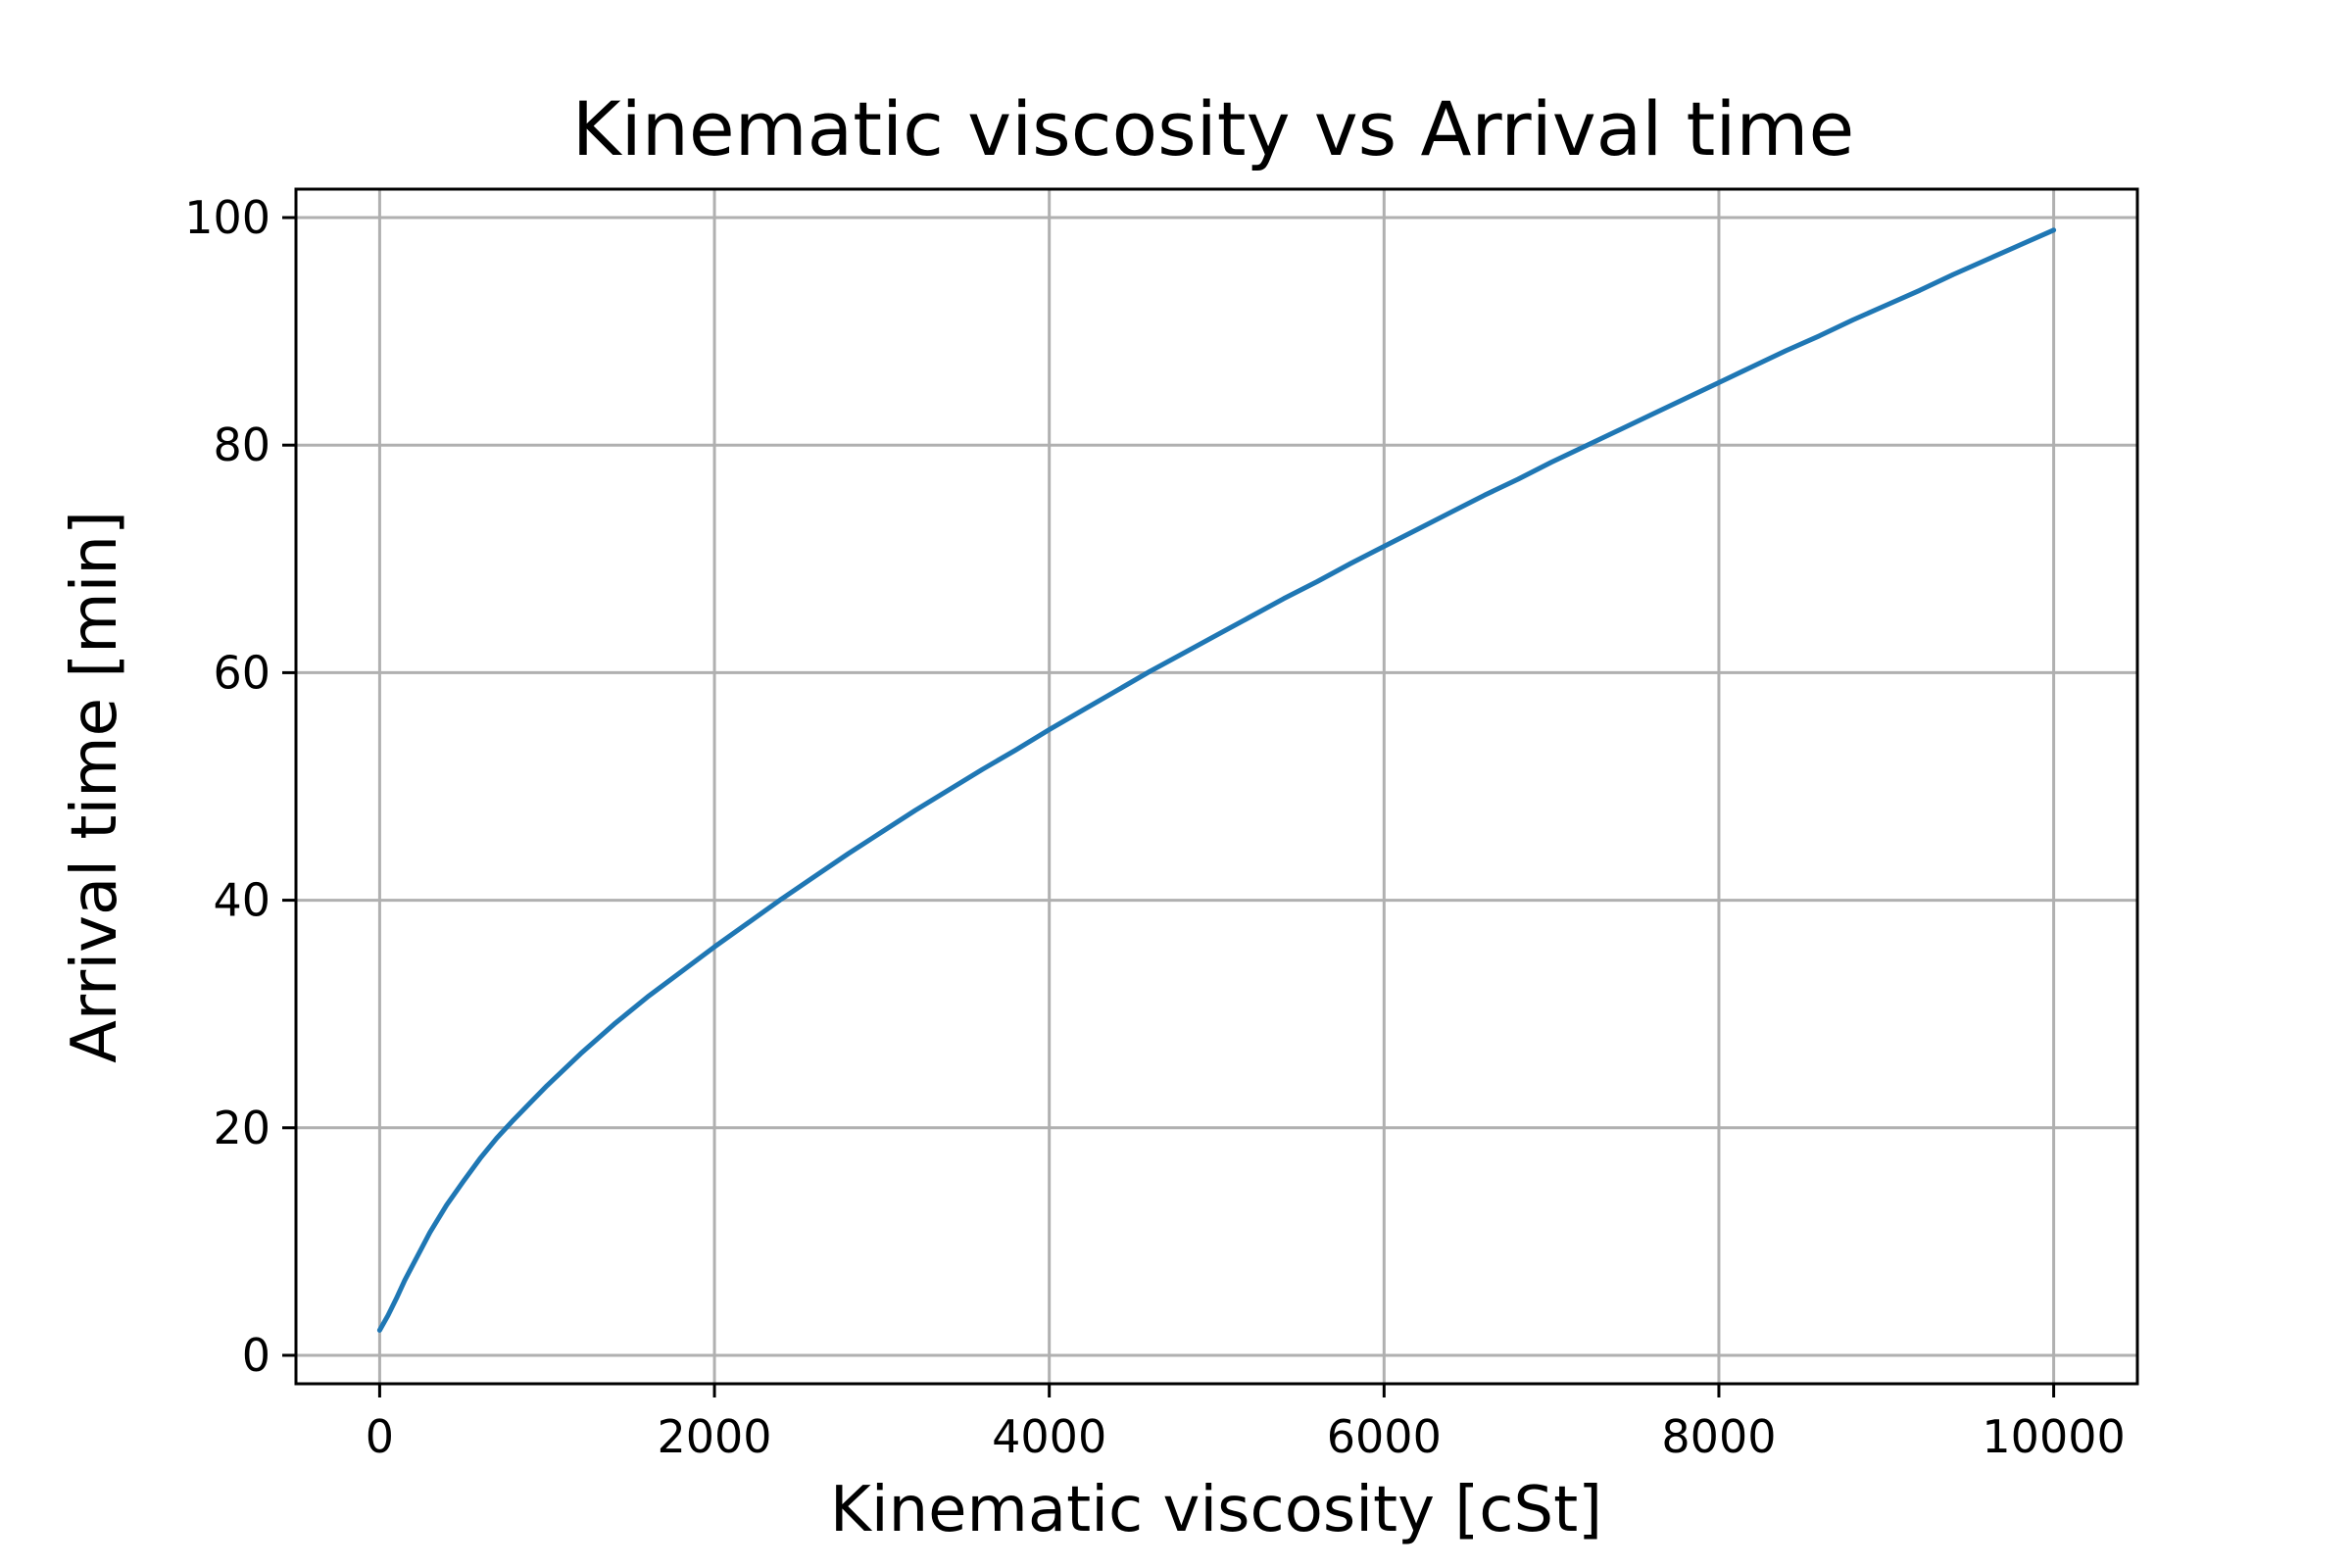 The height and width of the screenshot is (1568, 2352). What do you see at coordinates (1213, 128) in the screenshot?
I see `chart-title: Kinematic viscosity vs Arrival time` at bounding box center [1213, 128].